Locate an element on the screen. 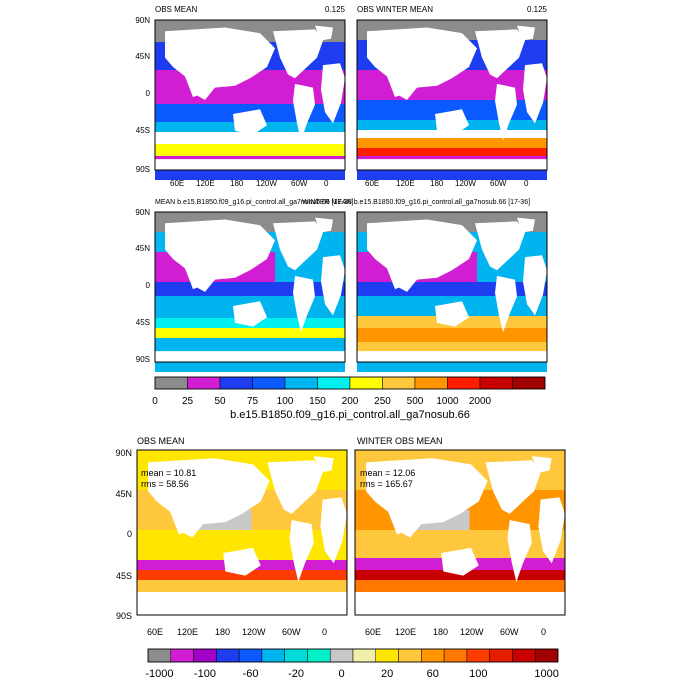 This screenshot has width=700, height=700. lon-label-180: 180 is located at coordinates (237, 183).